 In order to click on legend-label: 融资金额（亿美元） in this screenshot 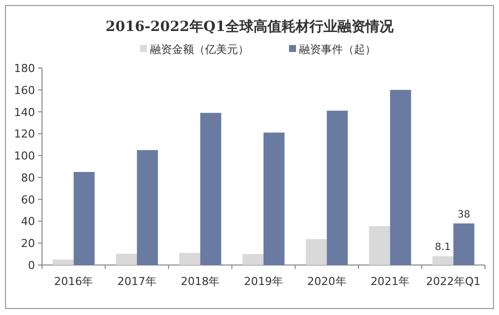, I will do `click(199, 49)`.